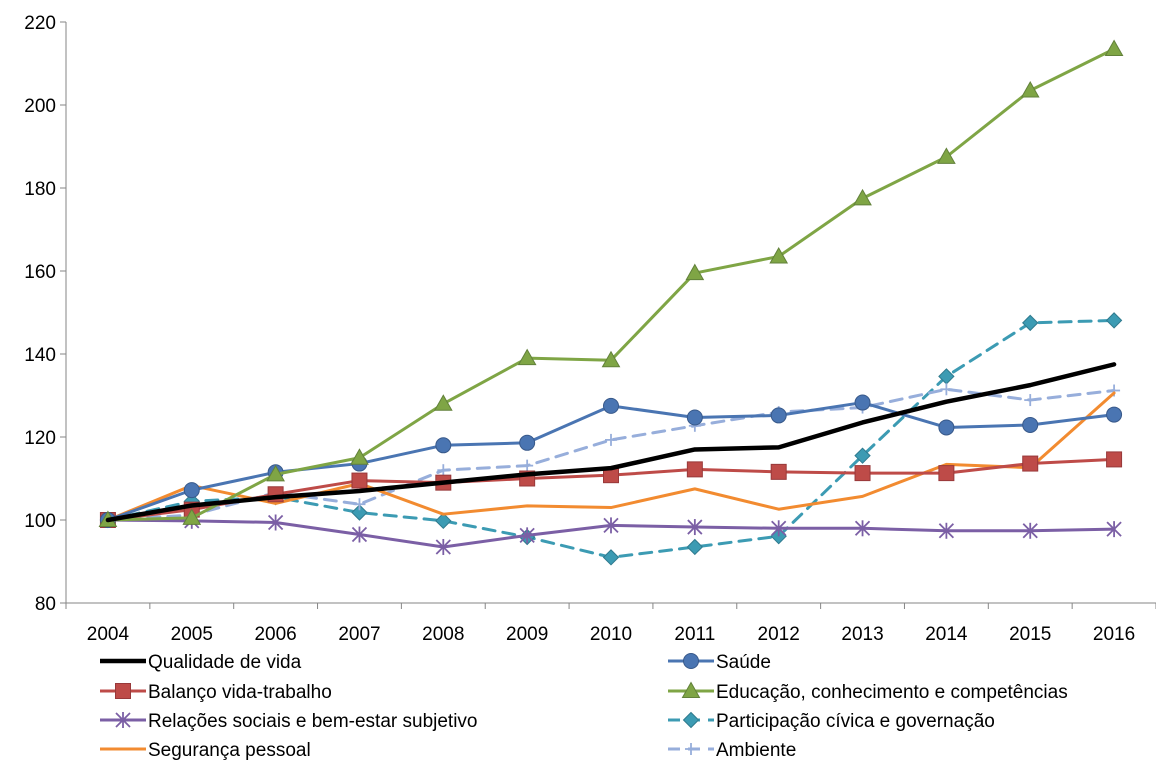  I want to click on y-tick-label: 220, so click(40, 23).